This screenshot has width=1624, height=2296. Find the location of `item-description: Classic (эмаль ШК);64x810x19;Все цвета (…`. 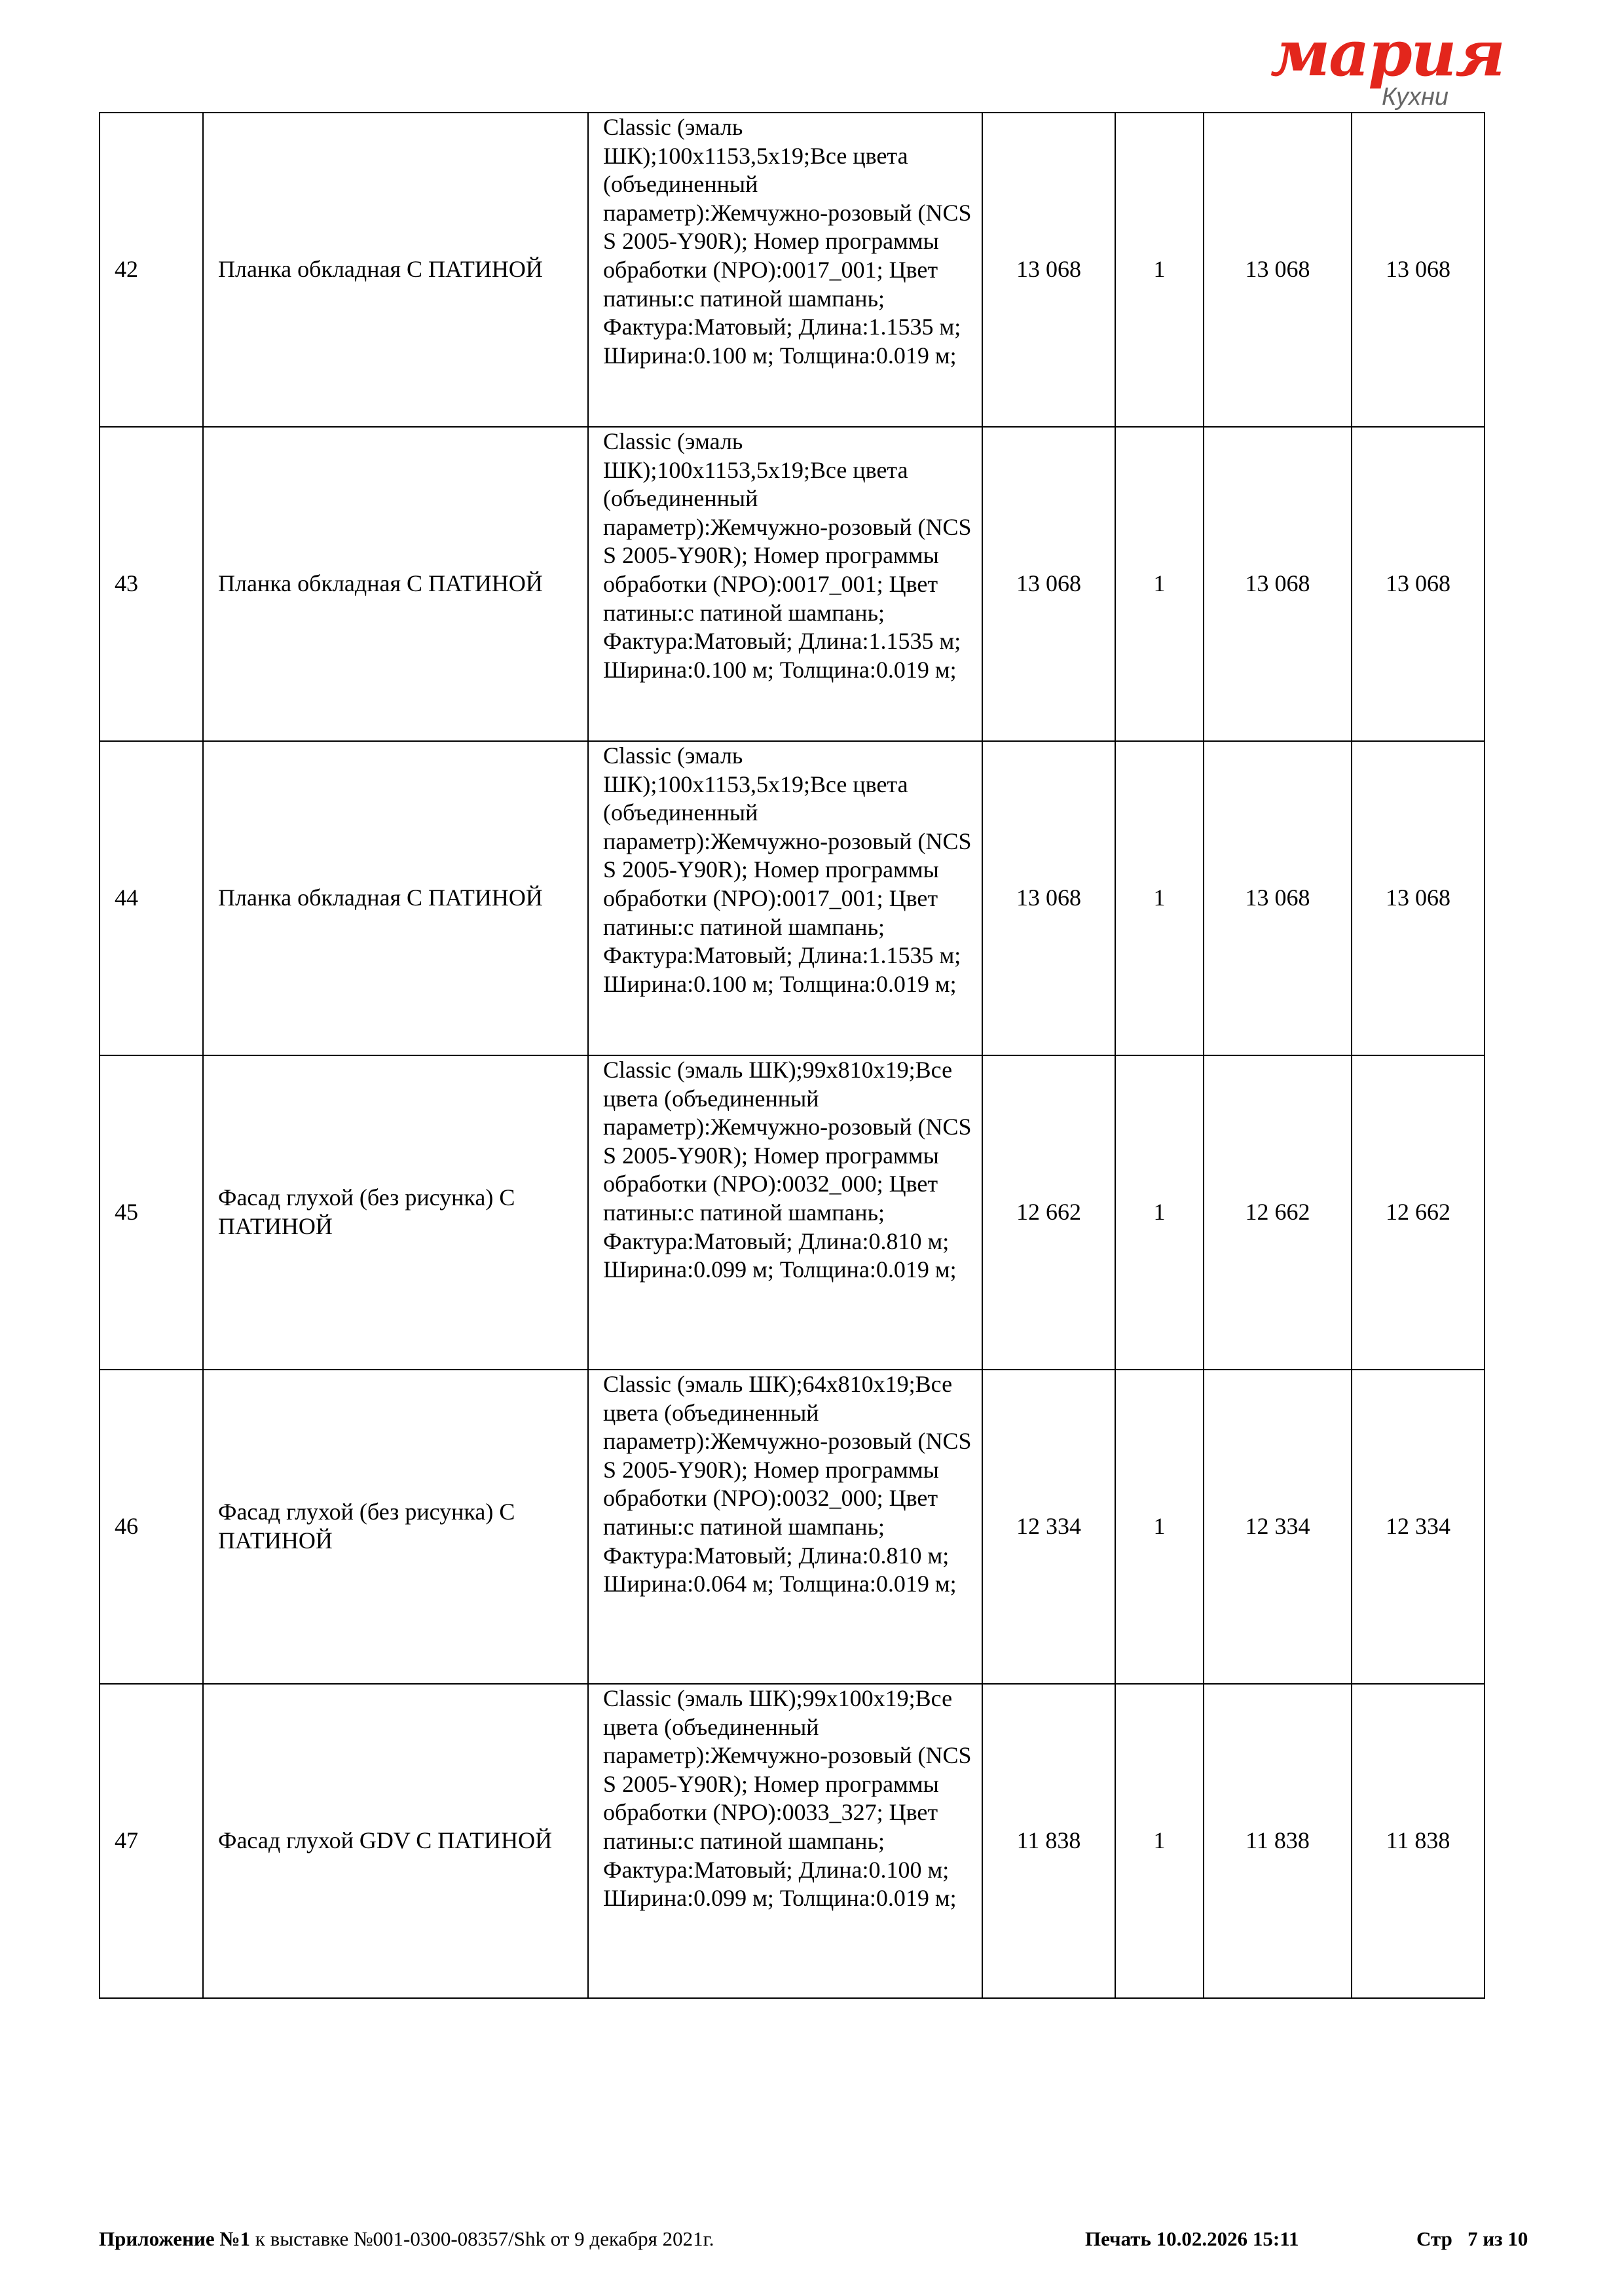

item-description: Classic (эмаль ШК);64x810x19;Все цвета (… is located at coordinates (785, 1527).